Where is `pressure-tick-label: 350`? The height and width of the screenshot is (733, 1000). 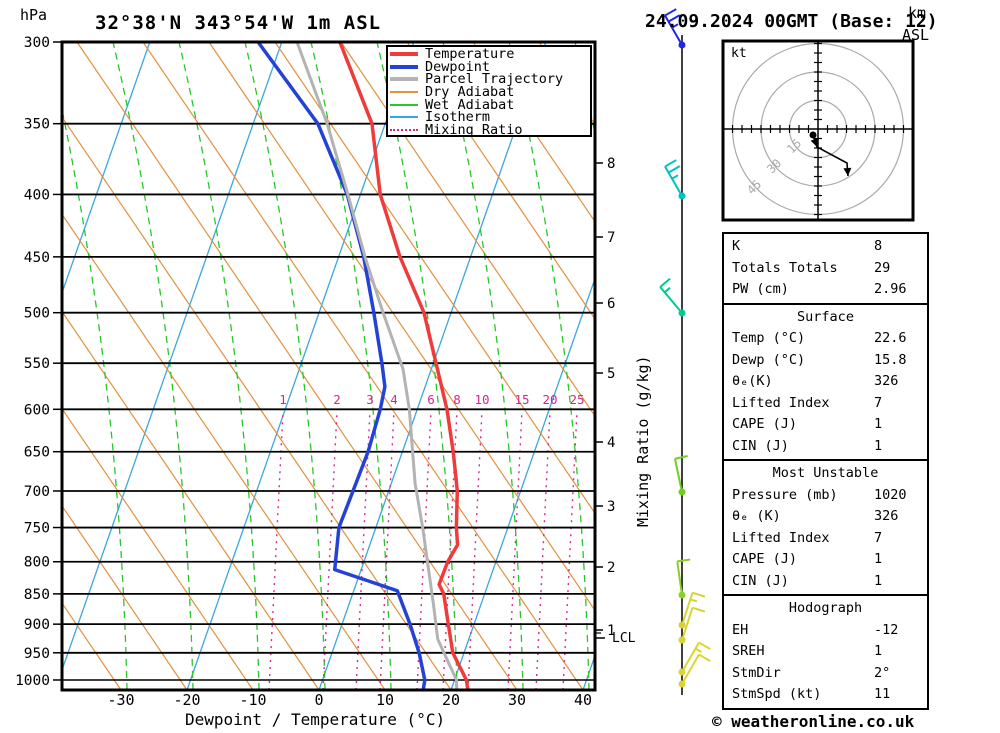
pressure-tick-label: 350 is located at coordinates (37, 125).